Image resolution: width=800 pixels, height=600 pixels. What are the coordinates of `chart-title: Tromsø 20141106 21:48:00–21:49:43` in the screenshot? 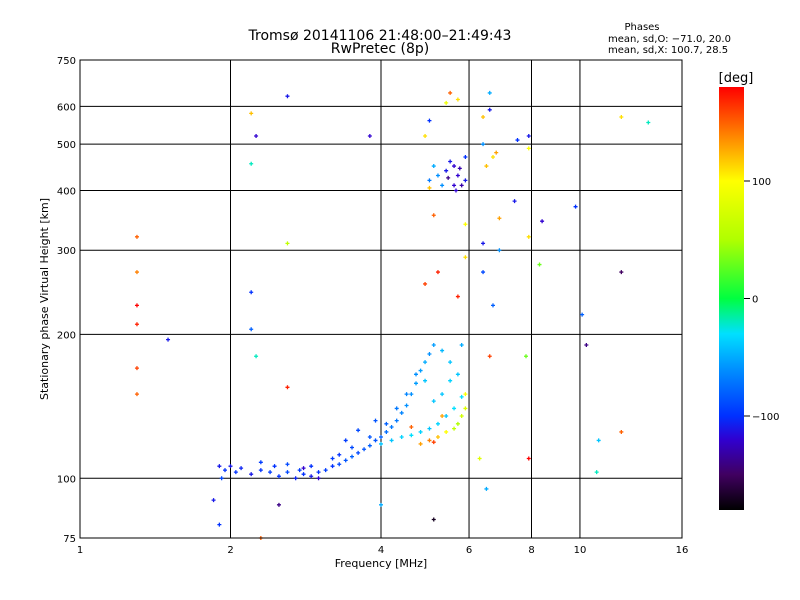 It's located at (380, 36).